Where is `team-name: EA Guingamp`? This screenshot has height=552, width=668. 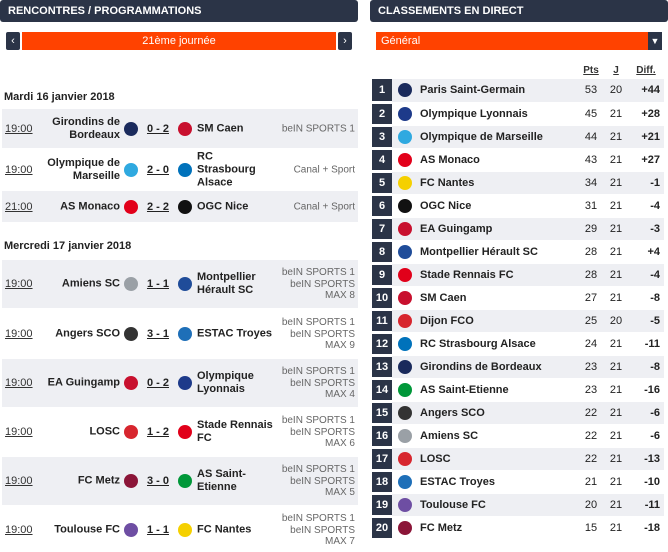
team-name: EA Guingamp is located at coordinates (499, 229).